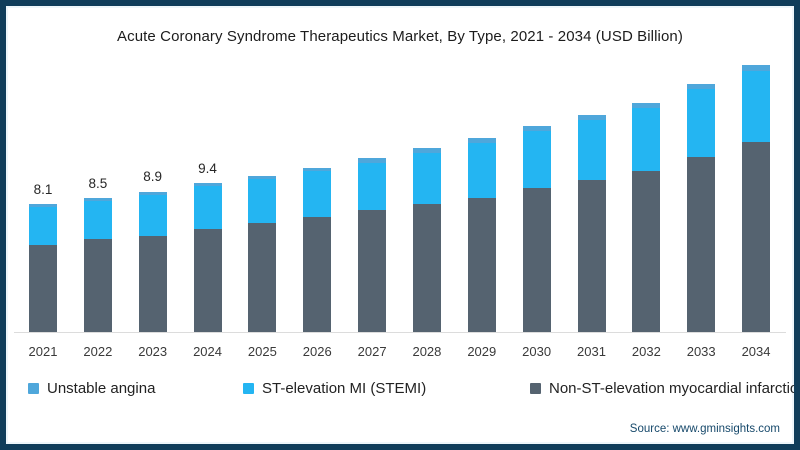  I want to click on x-axis-label: 2028, so click(427, 351).